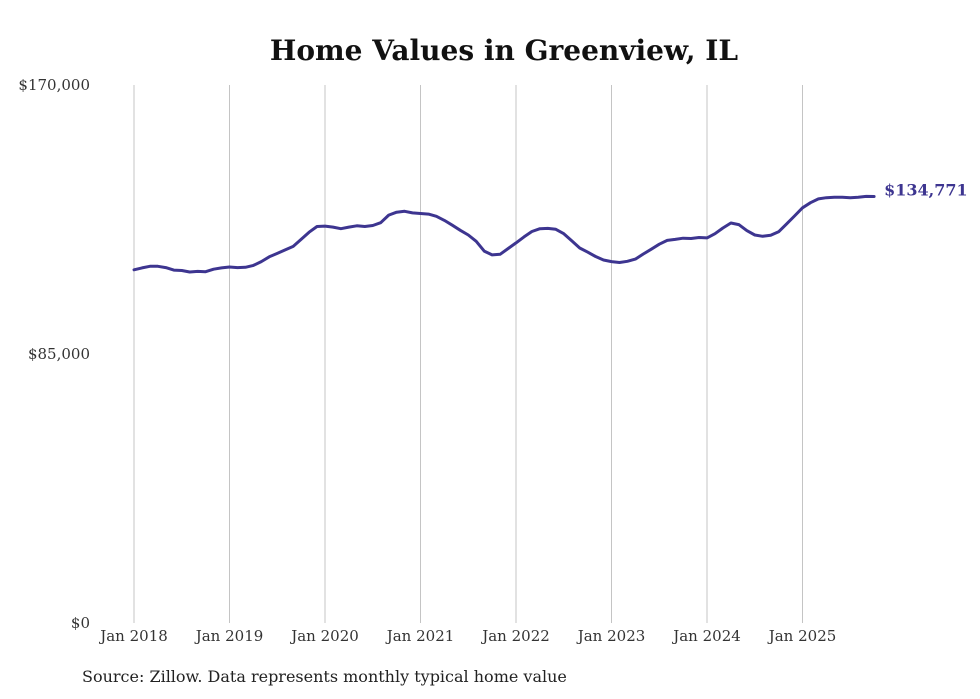  Describe the element at coordinates (324, 636) in the screenshot. I see `x-tick-label: Jan 2020` at that location.